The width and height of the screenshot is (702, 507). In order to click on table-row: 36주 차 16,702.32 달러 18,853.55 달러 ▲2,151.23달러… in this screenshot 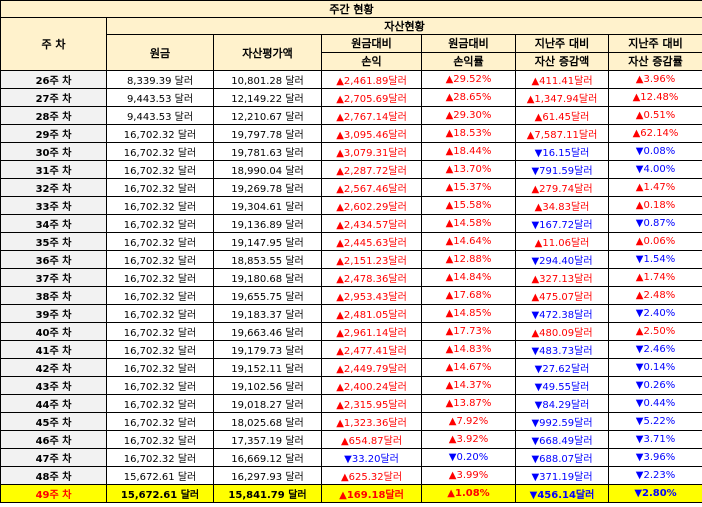, I will do `click(351, 259)`.